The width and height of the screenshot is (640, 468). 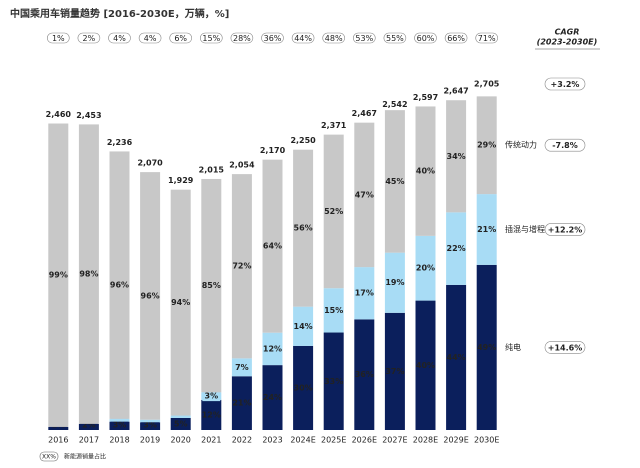 I want to click on share-label: 36%, so click(x=273, y=38).